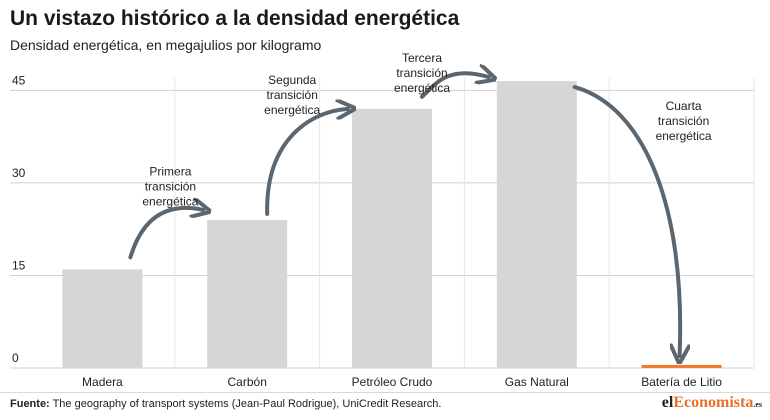  What do you see at coordinates (422, 88) in the screenshot?
I see `annotation-2-line-2: energética` at bounding box center [422, 88].